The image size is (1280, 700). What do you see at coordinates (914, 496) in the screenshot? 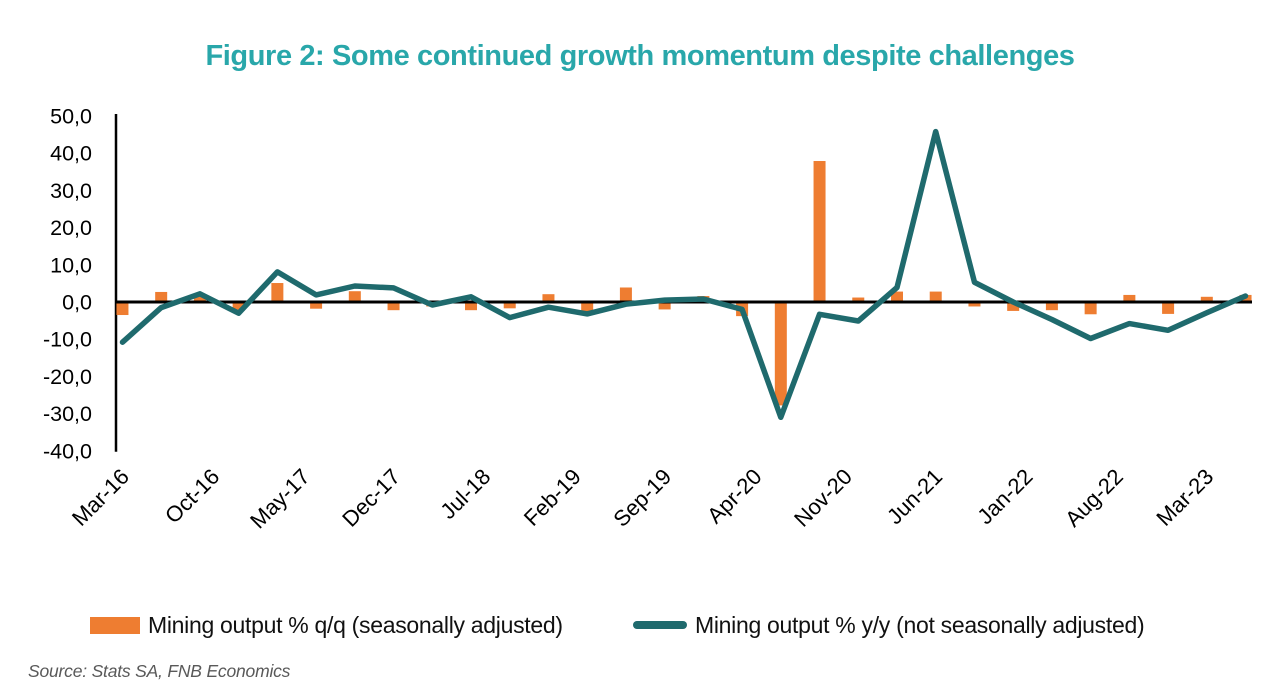
I see `x-axis-label: Jun-21` at bounding box center [914, 496].